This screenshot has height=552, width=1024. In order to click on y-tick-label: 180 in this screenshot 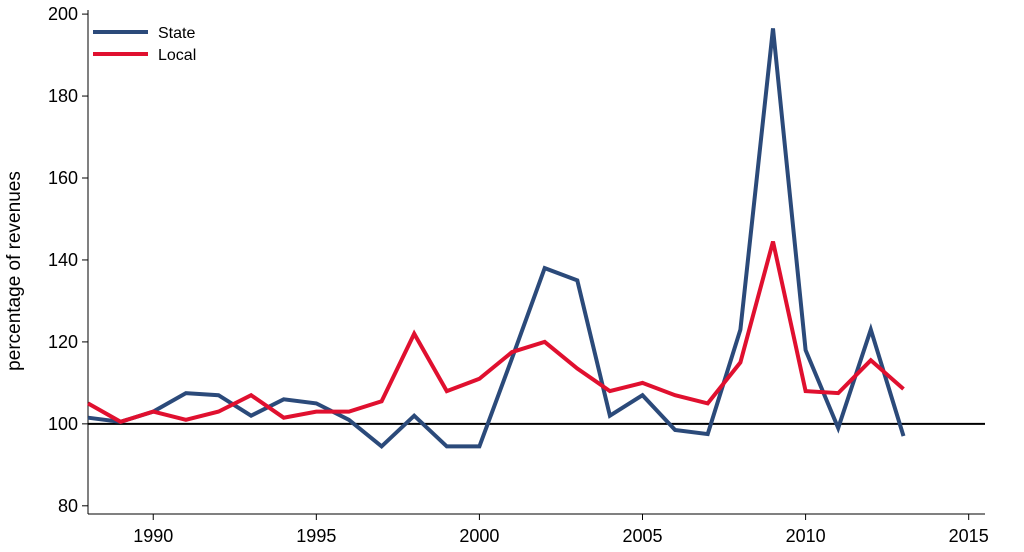, I will do `click(63, 96)`.